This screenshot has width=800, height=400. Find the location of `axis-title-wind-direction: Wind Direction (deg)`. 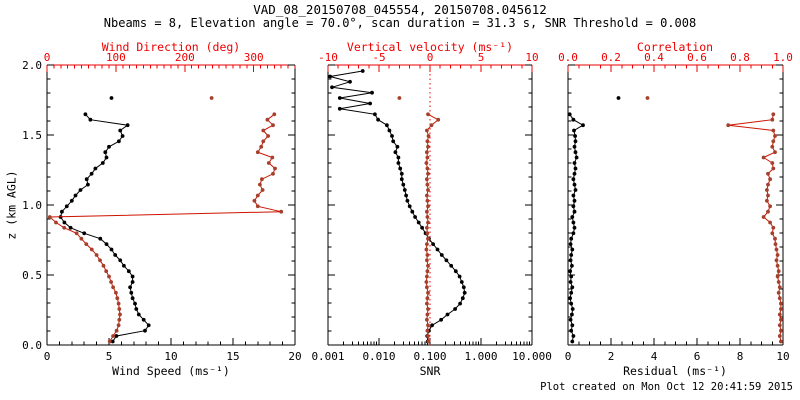

axis-title-wind-direction: Wind Direction (deg) is located at coordinates (171, 47).